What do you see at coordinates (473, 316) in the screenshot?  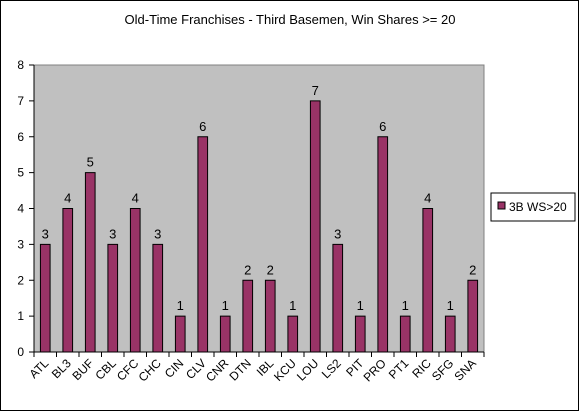 I see `bar-sna` at bounding box center [473, 316].